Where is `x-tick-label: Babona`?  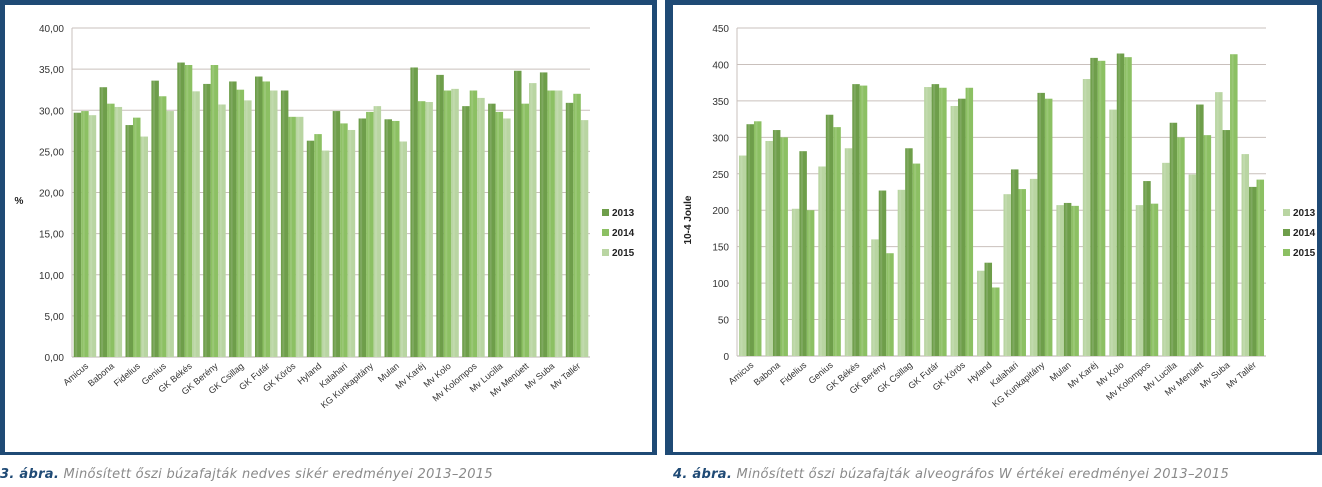 x-tick-label: Babona is located at coordinates (101, 375).